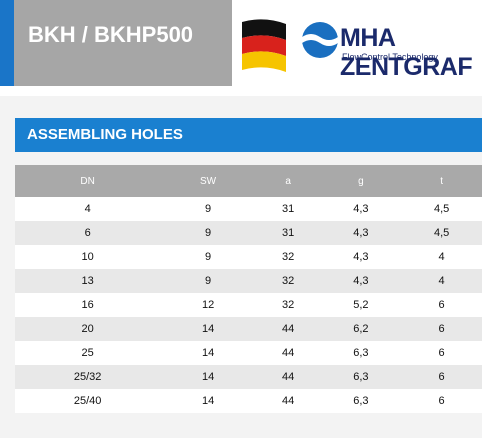 Image resolution: width=482 pixels, height=438 pixels. I want to click on table-row: 13 9 32 4,3 4, so click(248, 281).